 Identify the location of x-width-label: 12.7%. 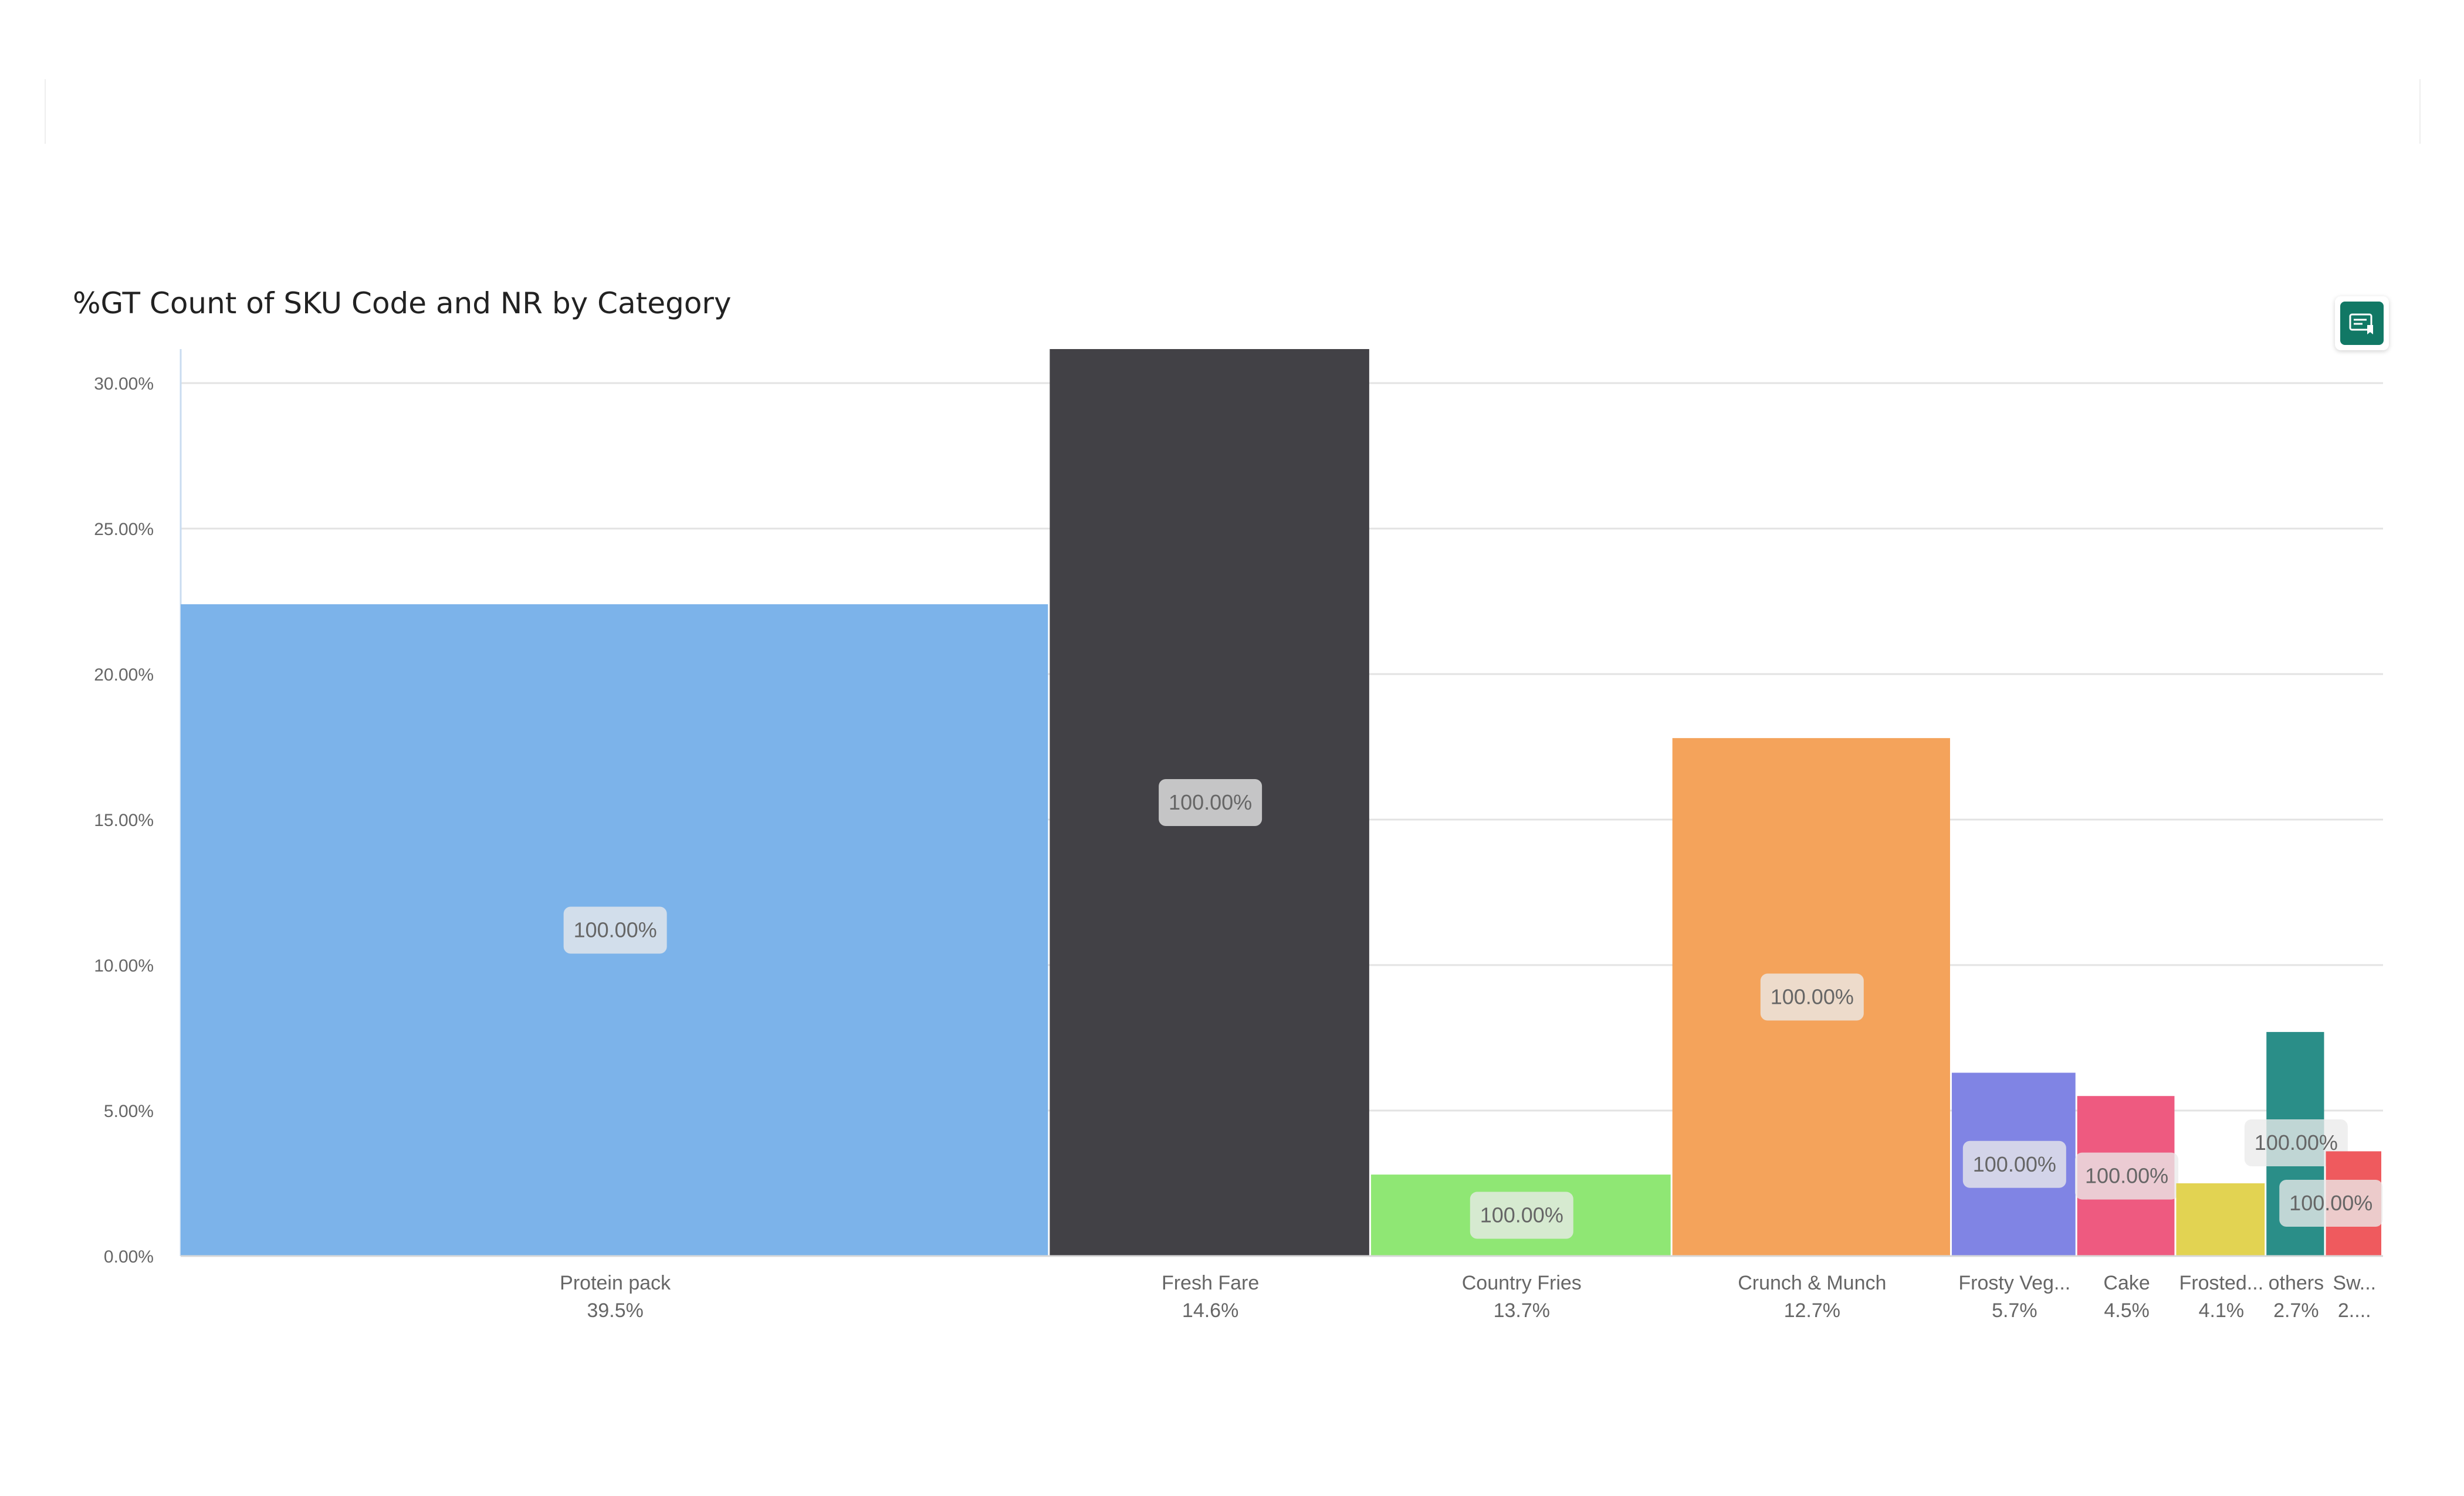
(1812, 1310).